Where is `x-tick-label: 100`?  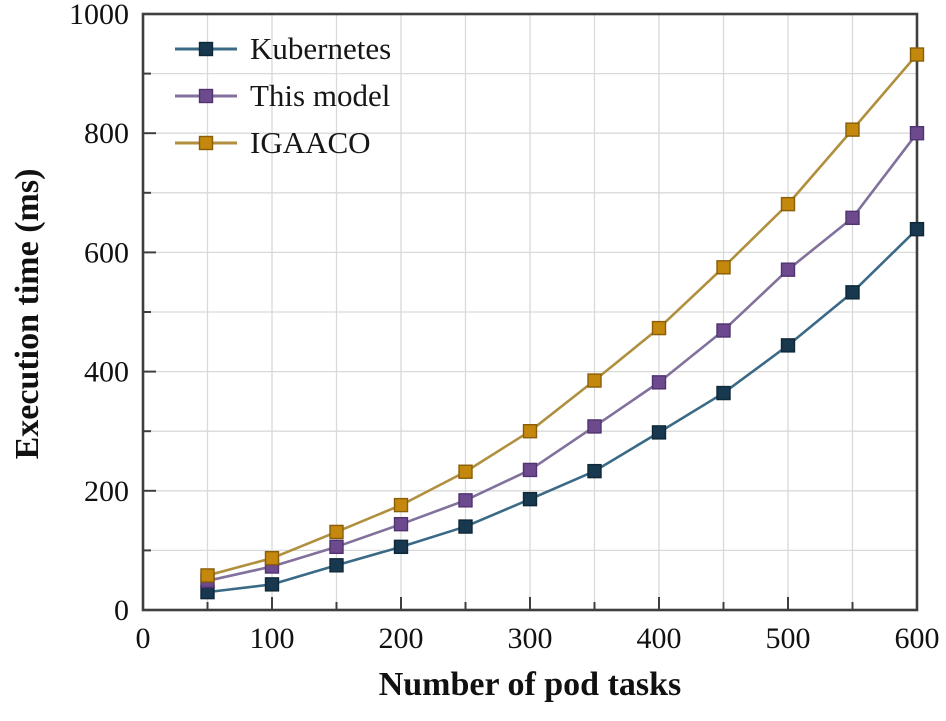
x-tick-label: 100 is located at coordinates (272, 638).